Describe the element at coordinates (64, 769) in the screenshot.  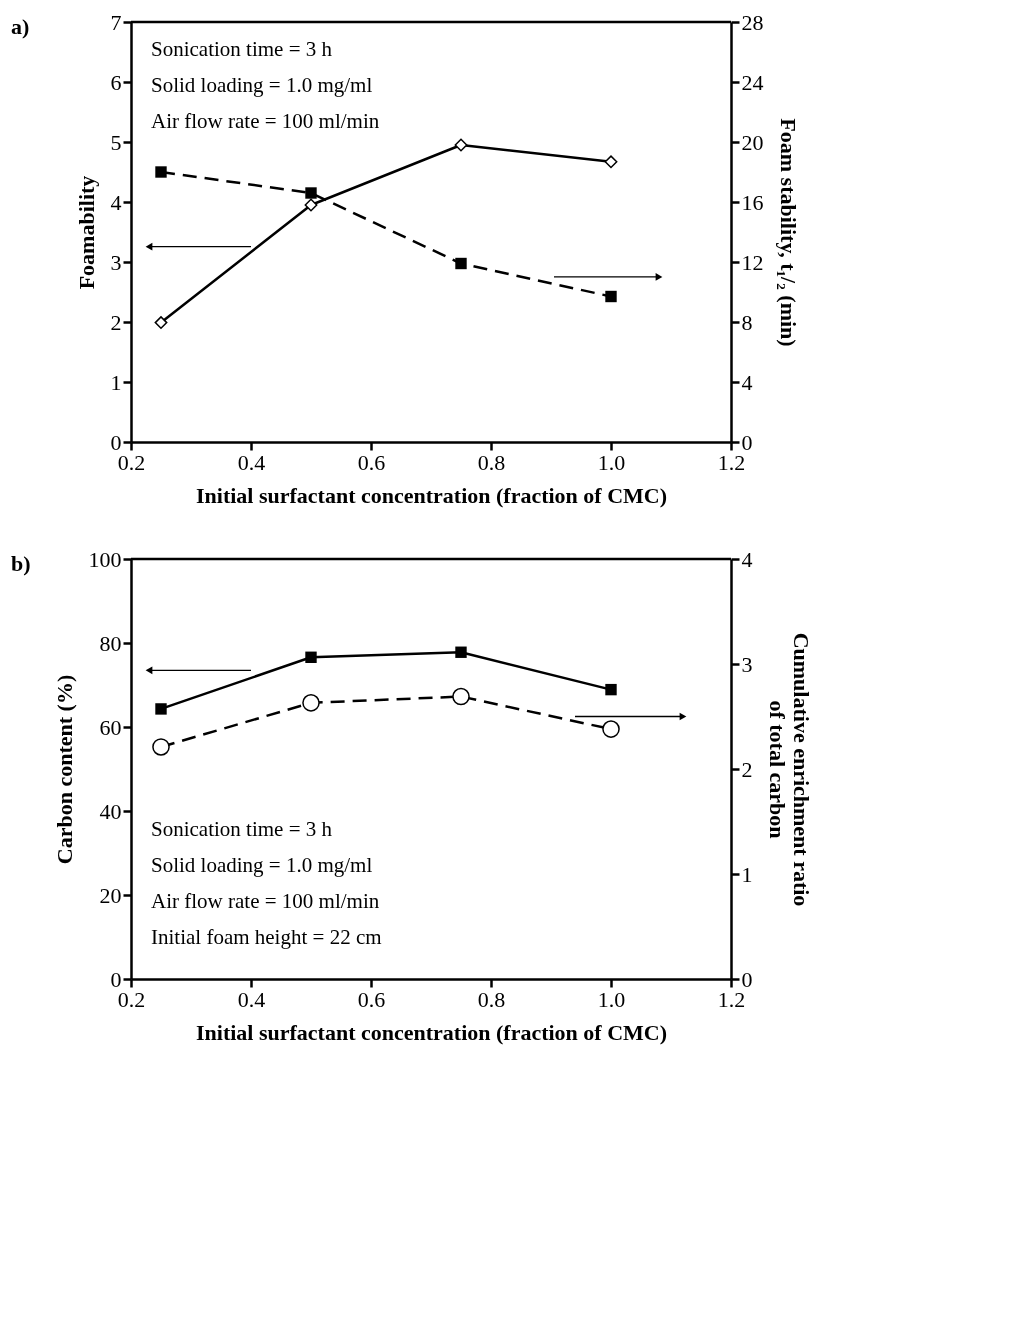
I see `y-axis-title: Carbon content (%)` at that location.